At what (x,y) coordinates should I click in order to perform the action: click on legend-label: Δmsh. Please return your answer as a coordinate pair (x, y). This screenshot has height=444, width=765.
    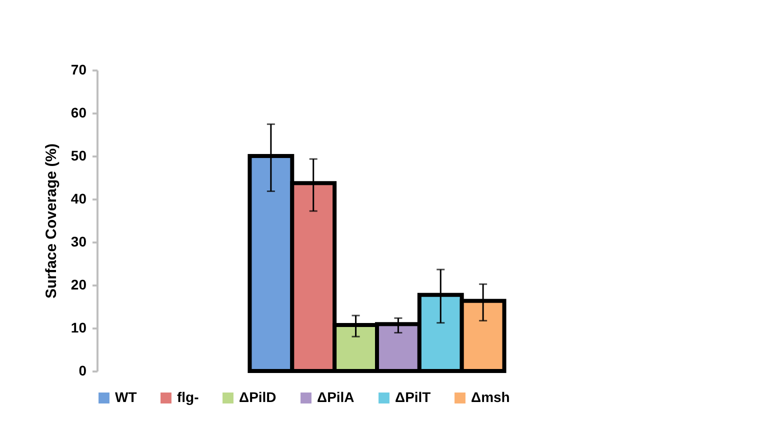
    Looking at the image, I should click on (490, 397).